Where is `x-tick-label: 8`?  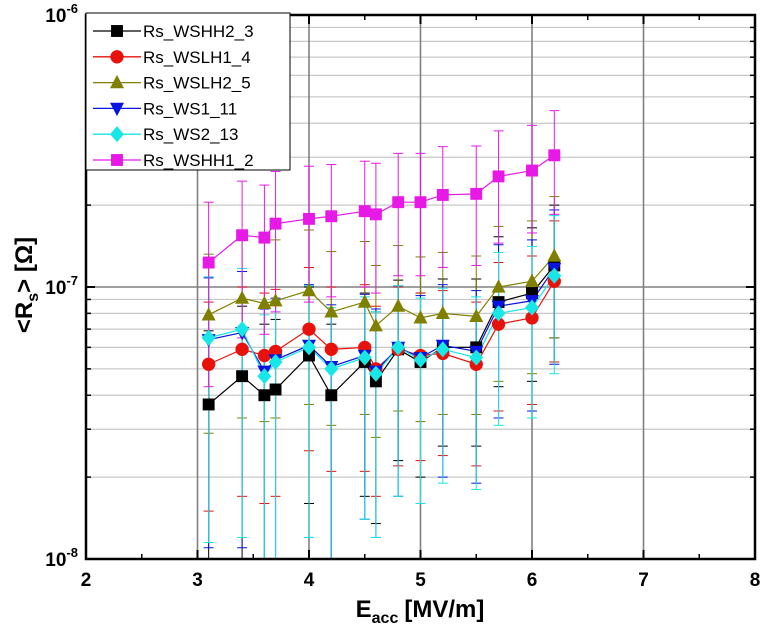
x-tick-label: 8 is located at coordinates (755, 580).